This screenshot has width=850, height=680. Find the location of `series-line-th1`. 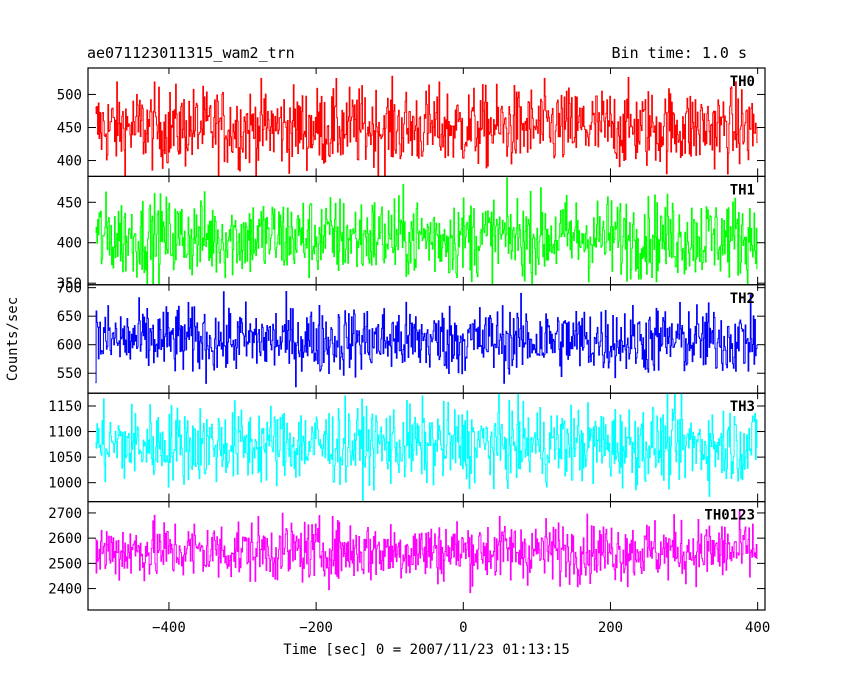

series-line-th1 is located at coordinates (426, 231).